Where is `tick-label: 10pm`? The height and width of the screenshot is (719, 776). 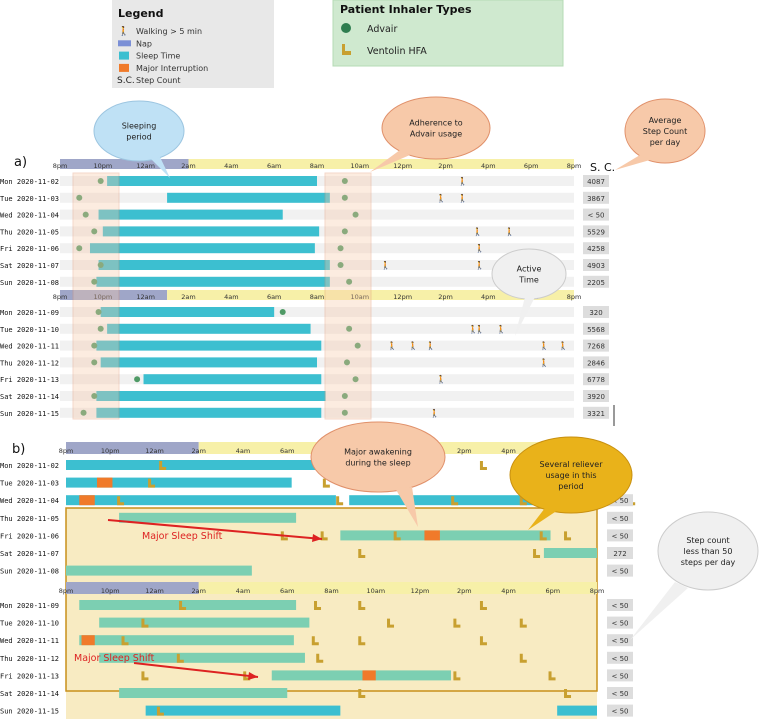 tick-label: 10pm is located at coordinates (102, 166).